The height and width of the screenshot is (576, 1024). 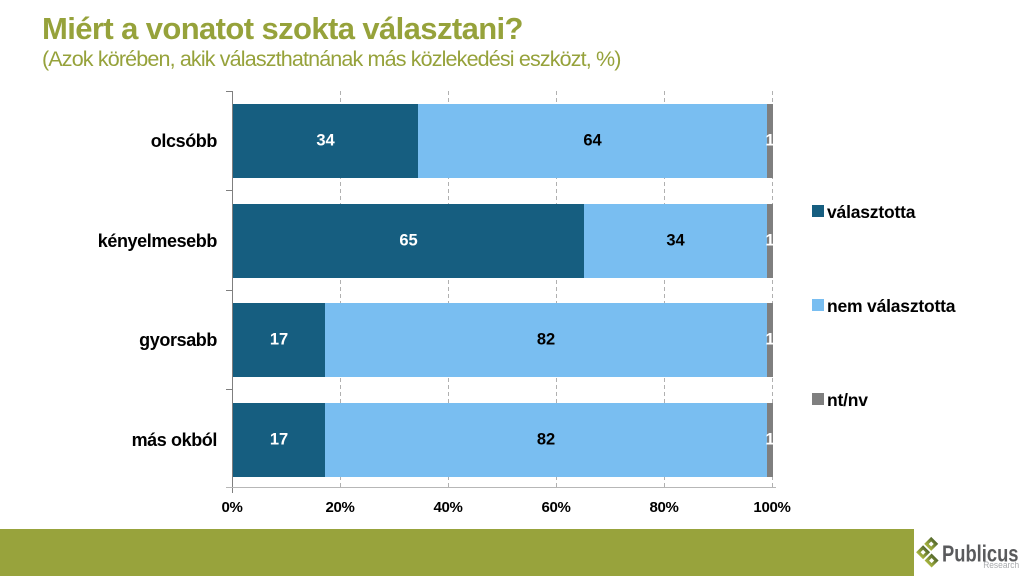 What do you see at coordinates (980, 554) in the screenshot?
I see `svg-text: Publicus` at bounding box center [980, 554].